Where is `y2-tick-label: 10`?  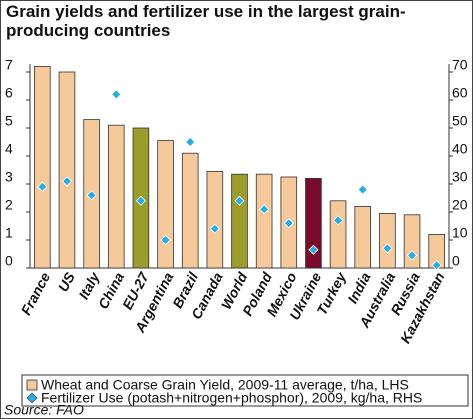
y2-tick-label: 10 is located at coordinates (460, 233).